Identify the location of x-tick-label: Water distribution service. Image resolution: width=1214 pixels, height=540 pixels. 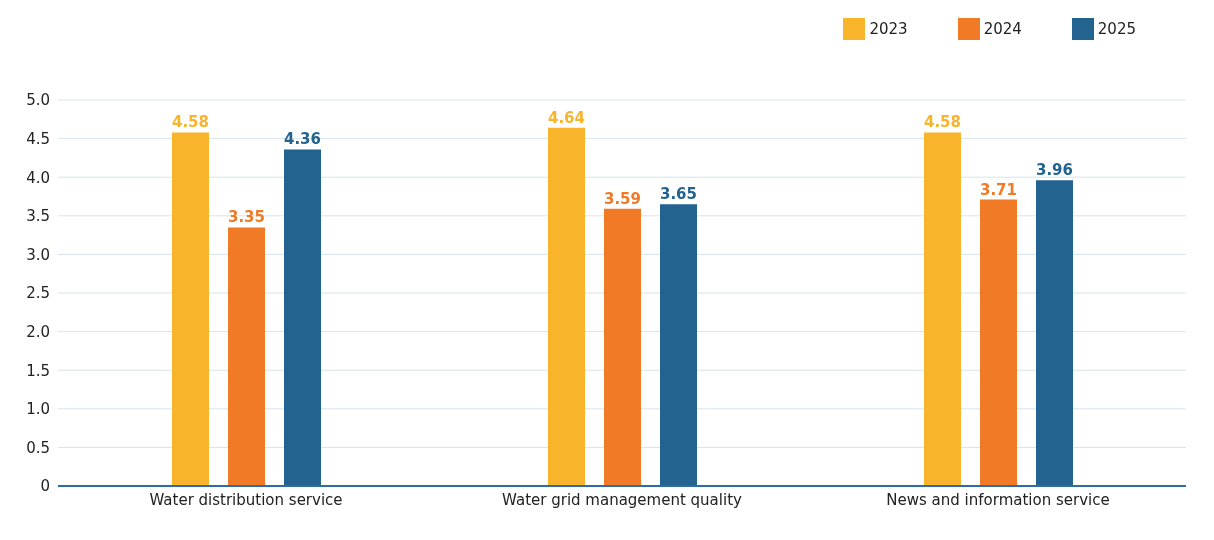
(246, 499).